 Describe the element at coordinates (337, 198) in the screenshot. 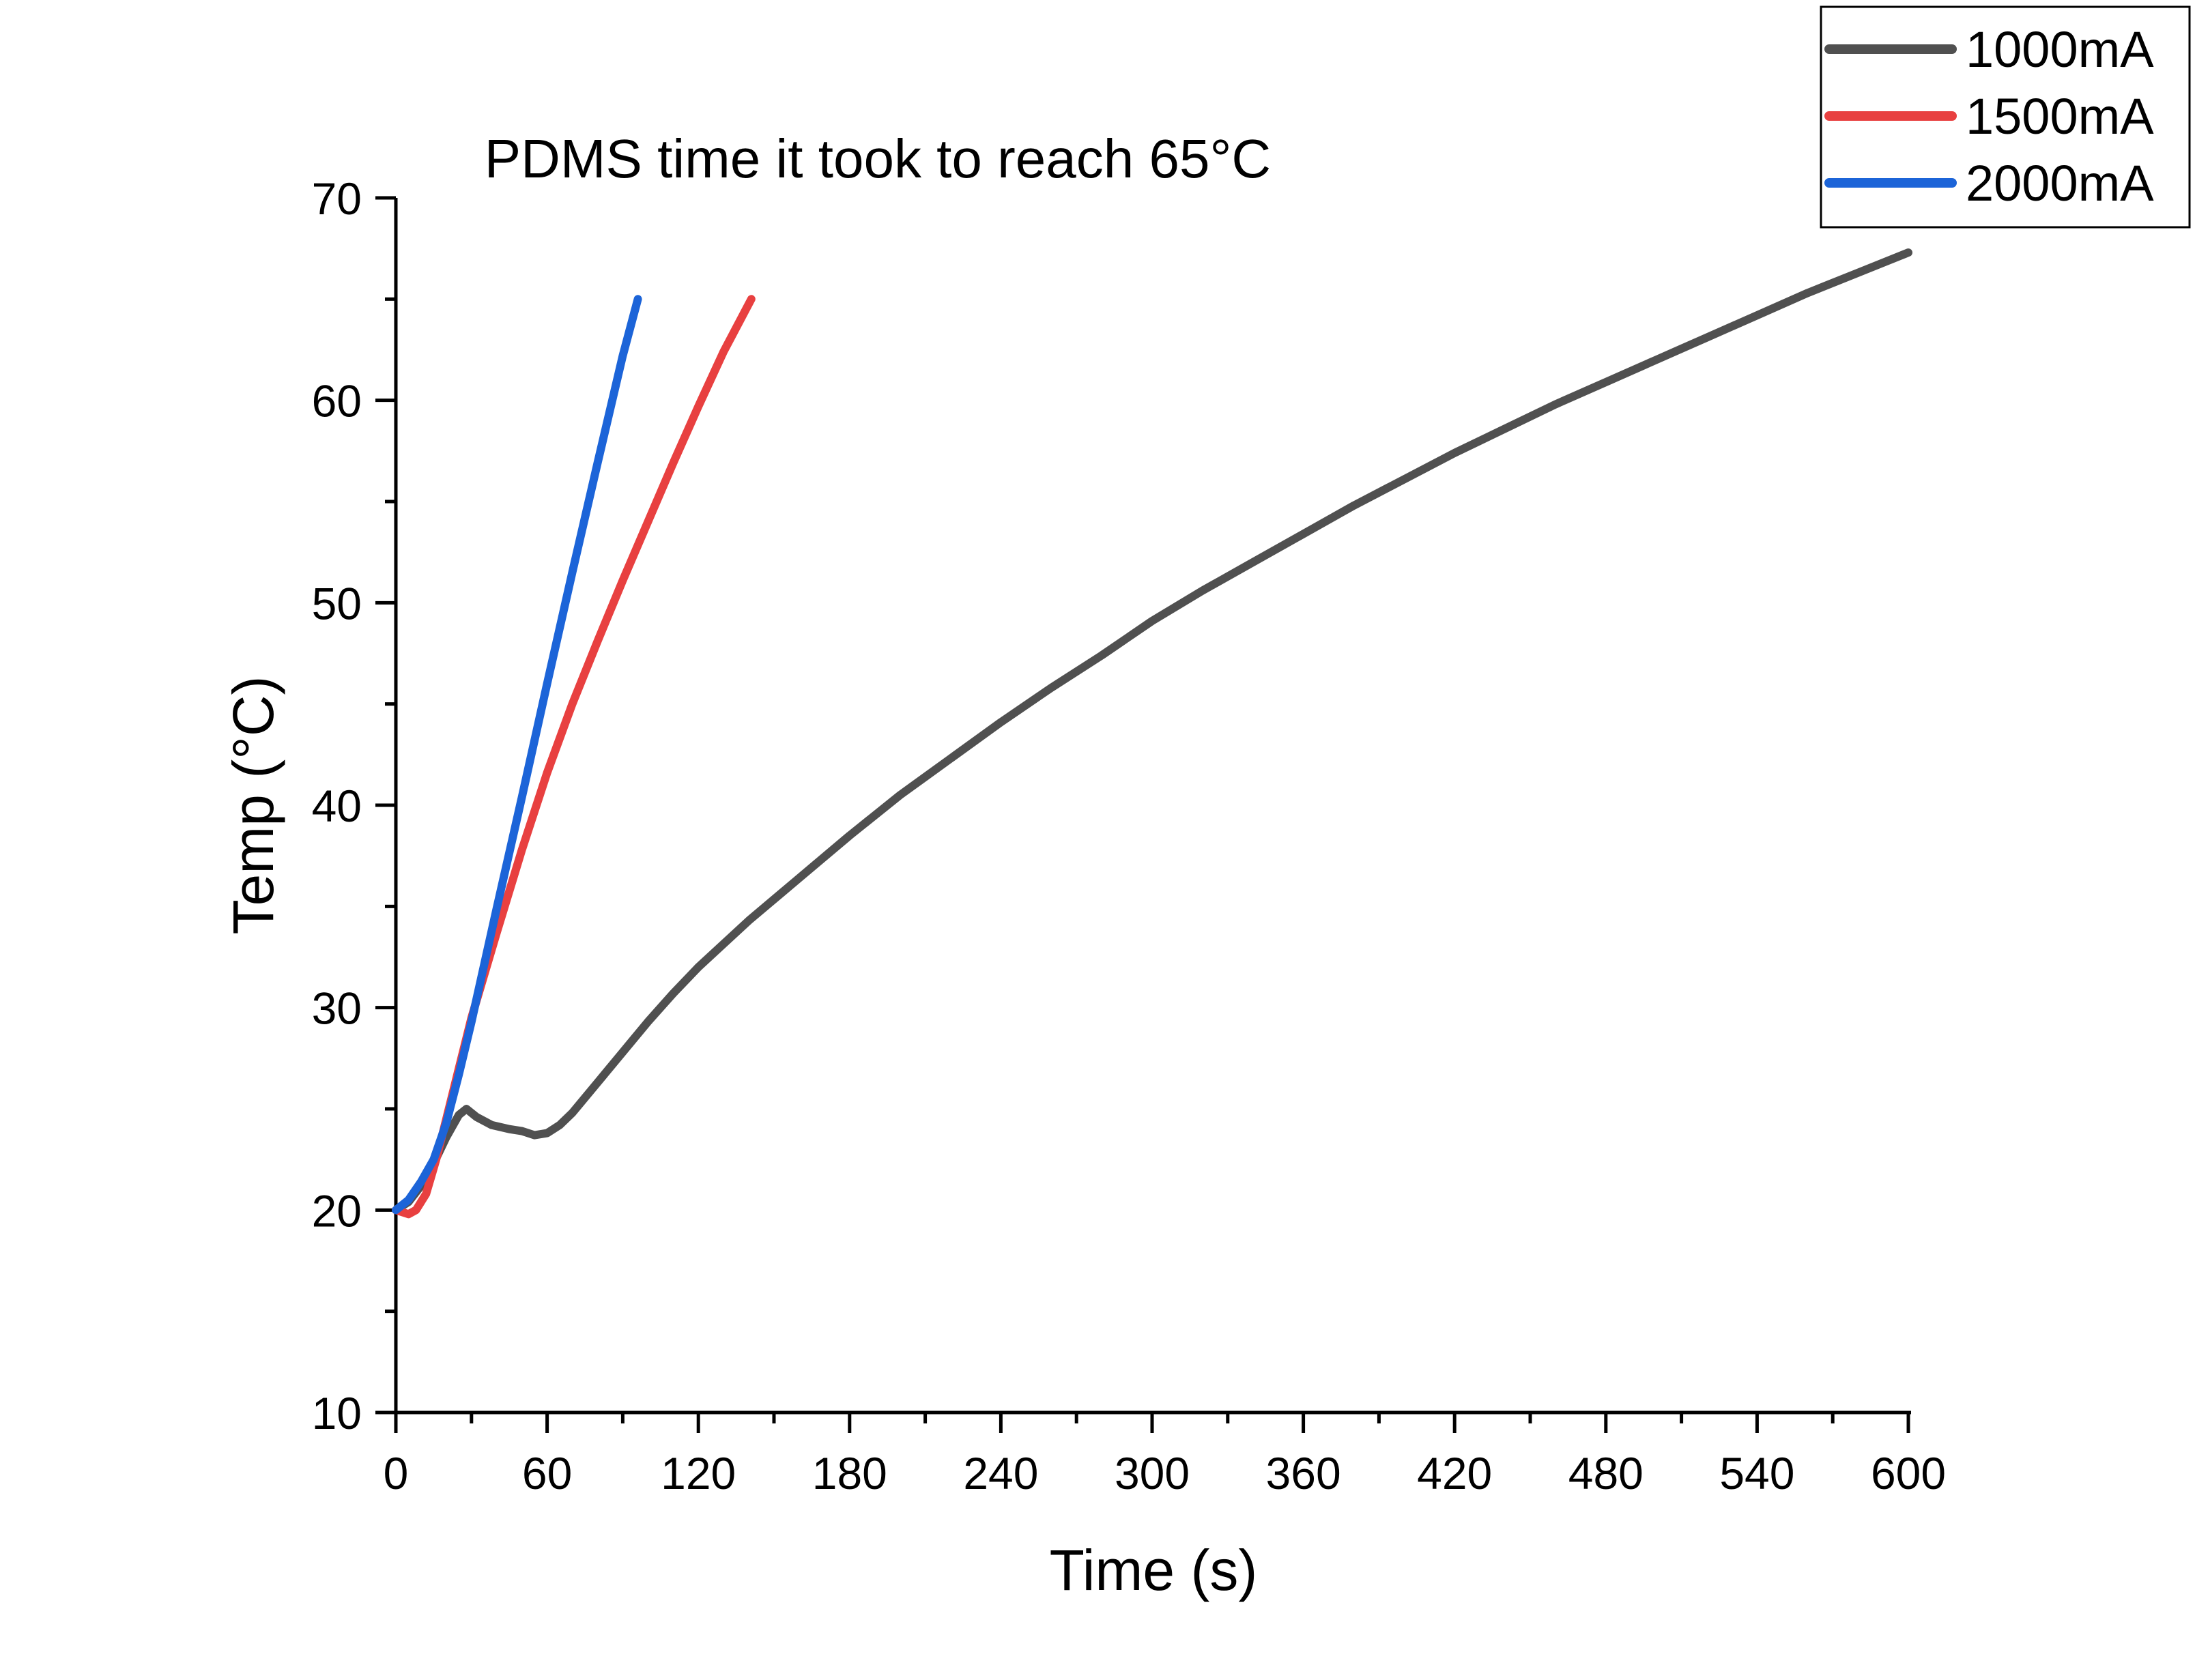

I see `y-tick-label: 70` at that location.